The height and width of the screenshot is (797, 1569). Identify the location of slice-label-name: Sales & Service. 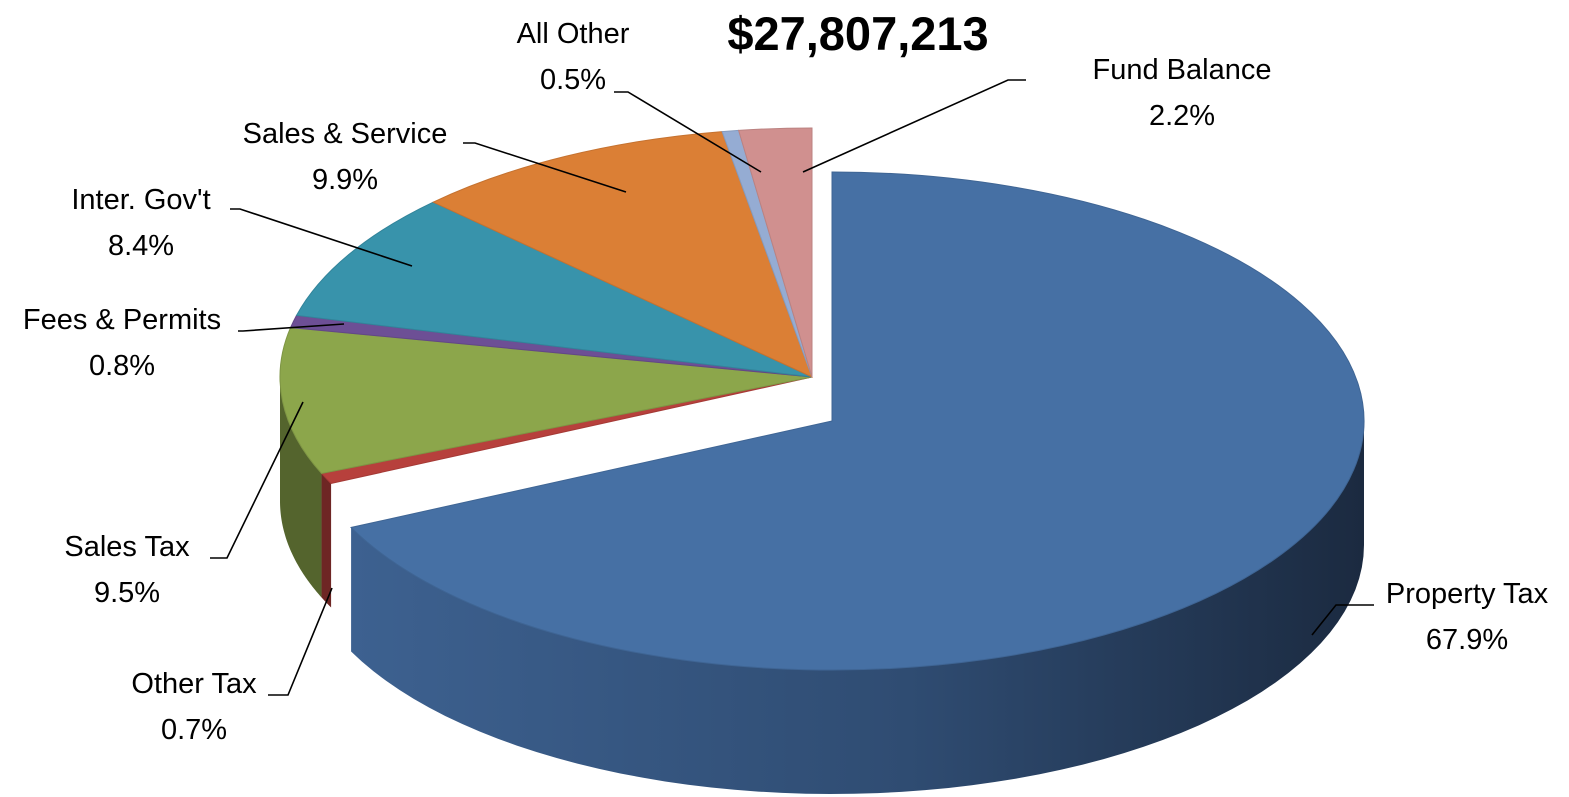
(345, 134).